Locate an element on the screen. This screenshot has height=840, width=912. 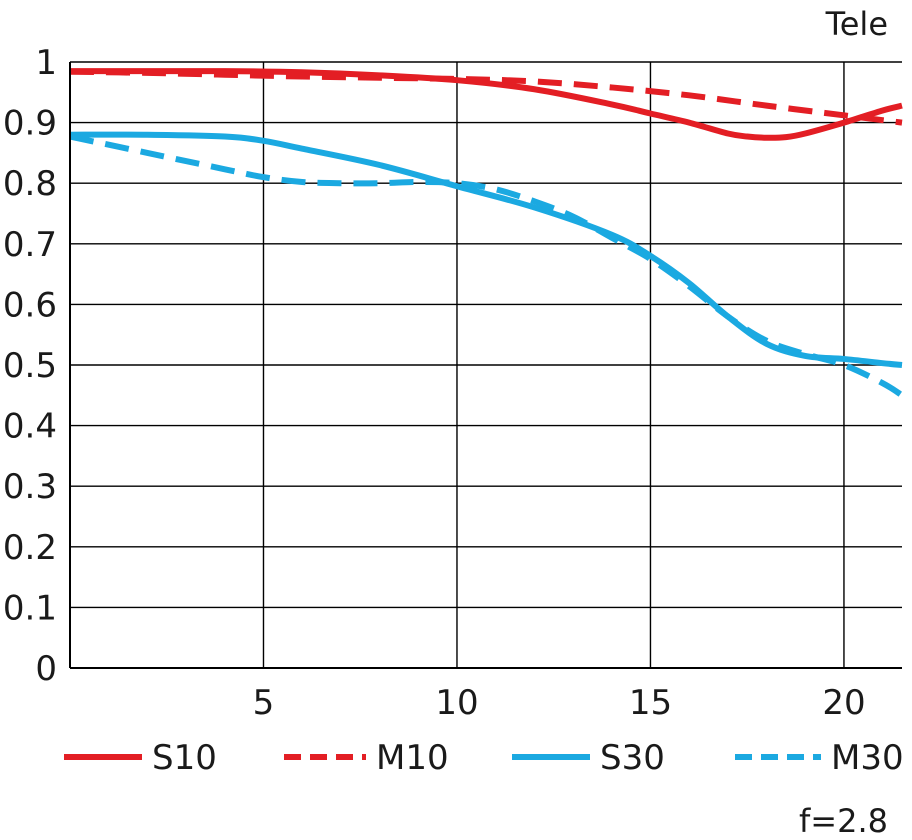
y-tick-label: 0.5 is located at coordinates (30, 366).